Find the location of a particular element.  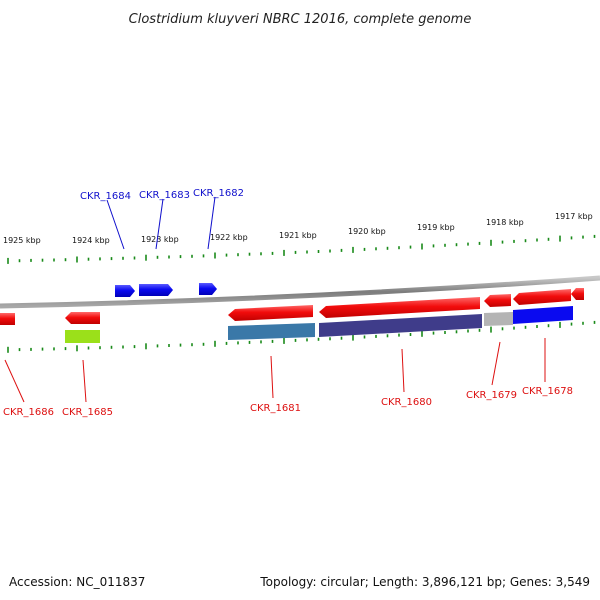

gene-label-ckr-1679: CKR_1679 is located at coordinates (491, 395).